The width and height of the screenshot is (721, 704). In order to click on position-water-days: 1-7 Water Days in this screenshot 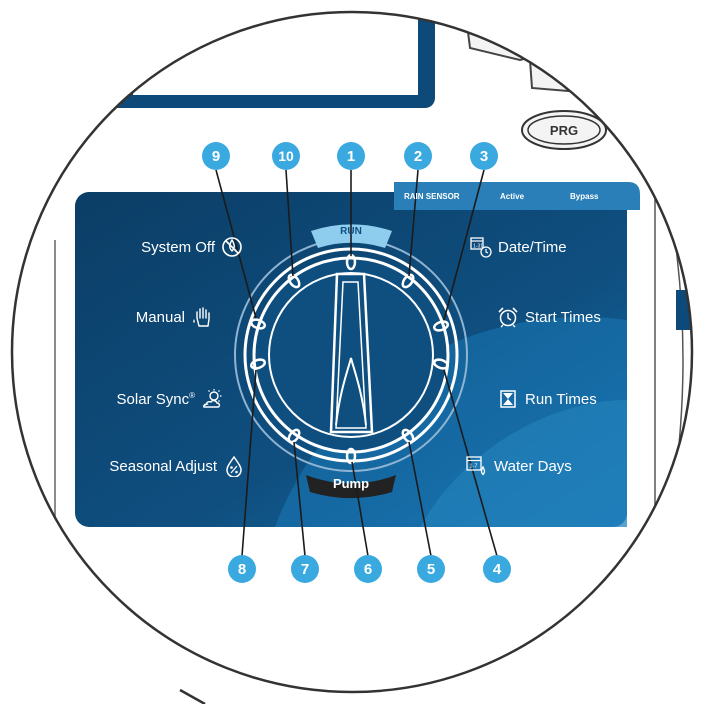, I will do `click(519, 466)`.